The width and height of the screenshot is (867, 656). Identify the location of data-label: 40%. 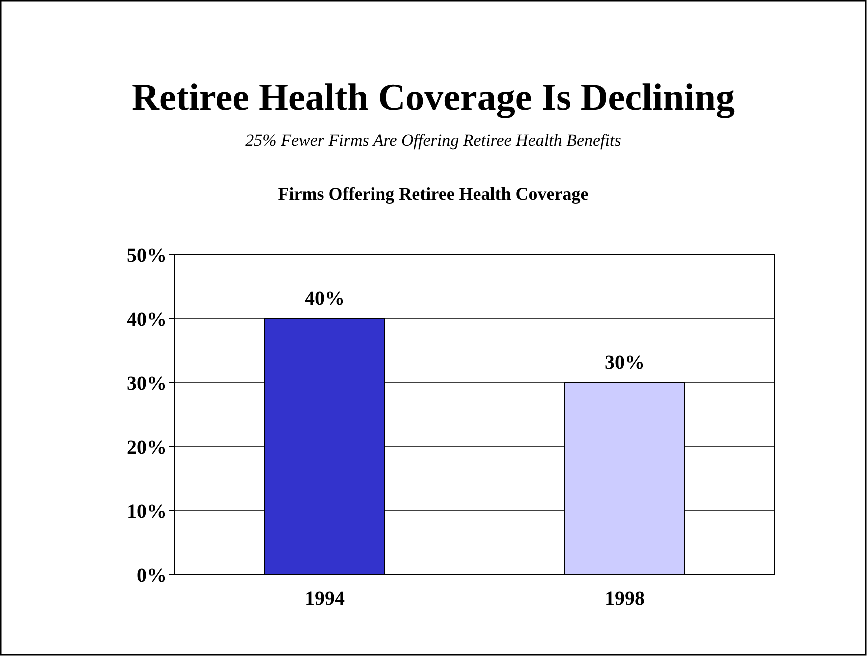
(325, 299).